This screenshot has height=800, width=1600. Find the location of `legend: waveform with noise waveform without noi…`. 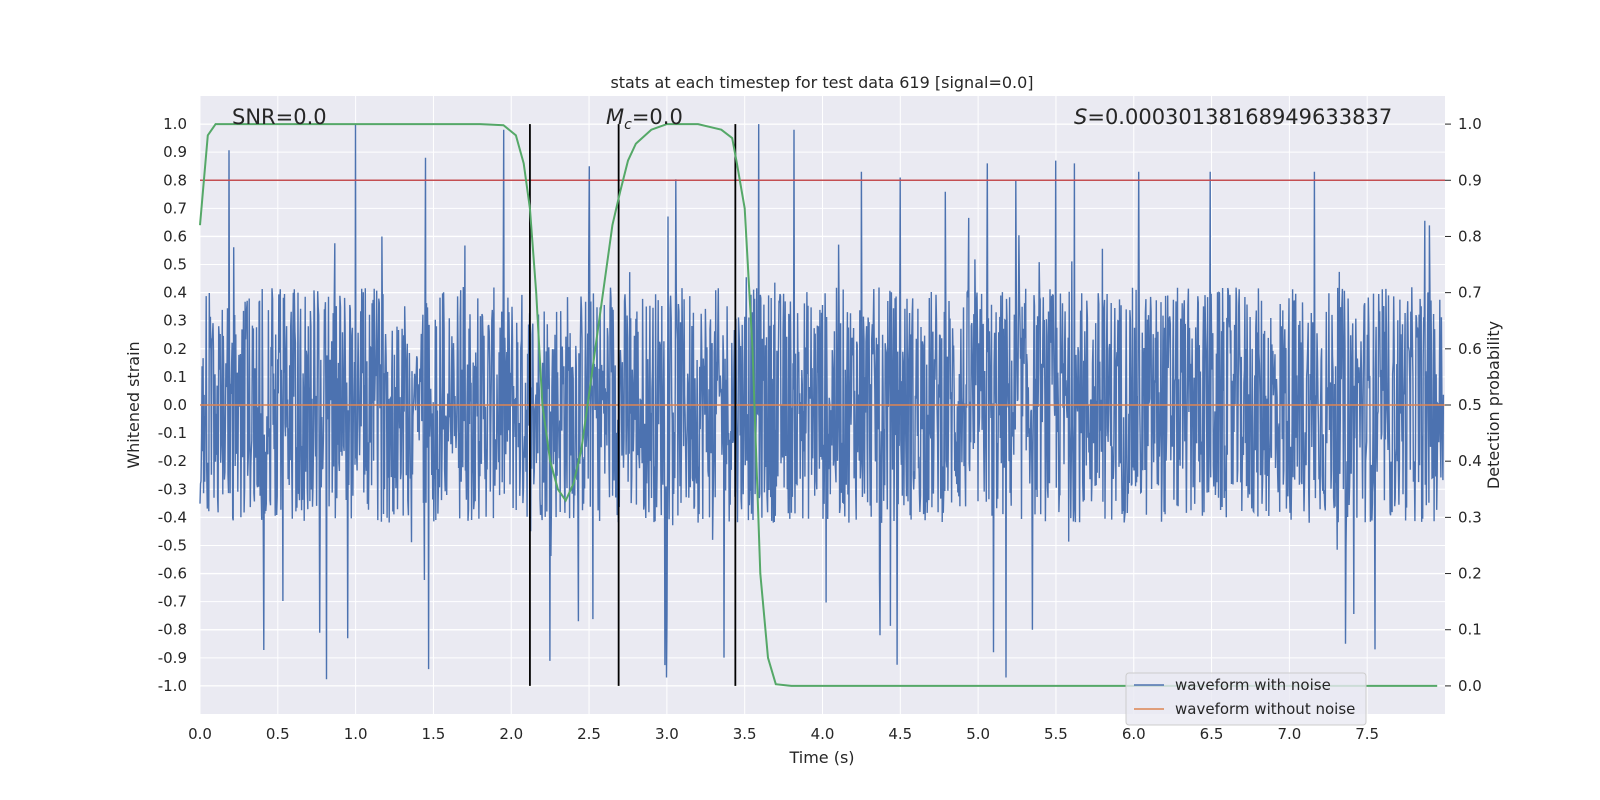

legend: waveform with noise waveform without noi… is located at coordinates (1246, 699).